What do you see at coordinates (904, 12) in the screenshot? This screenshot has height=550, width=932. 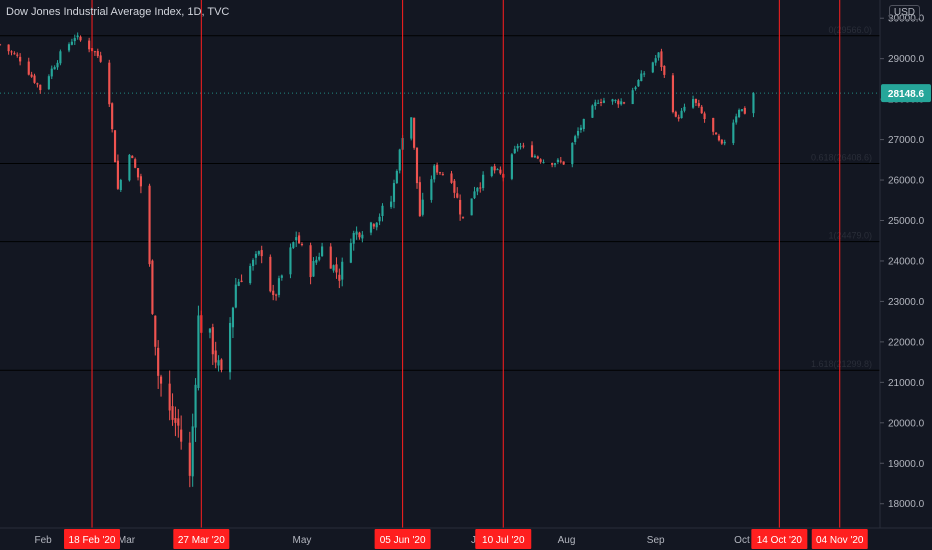 I see `currency-button: USD` at bounding box center [904, 12].